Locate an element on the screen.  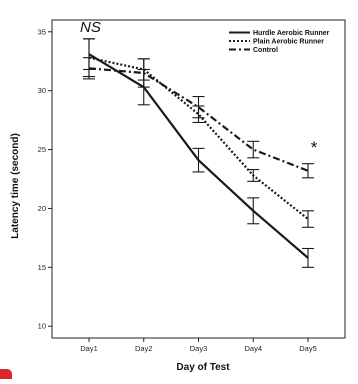
x-tick-label: Day3 is located at coordinates (199, 348).